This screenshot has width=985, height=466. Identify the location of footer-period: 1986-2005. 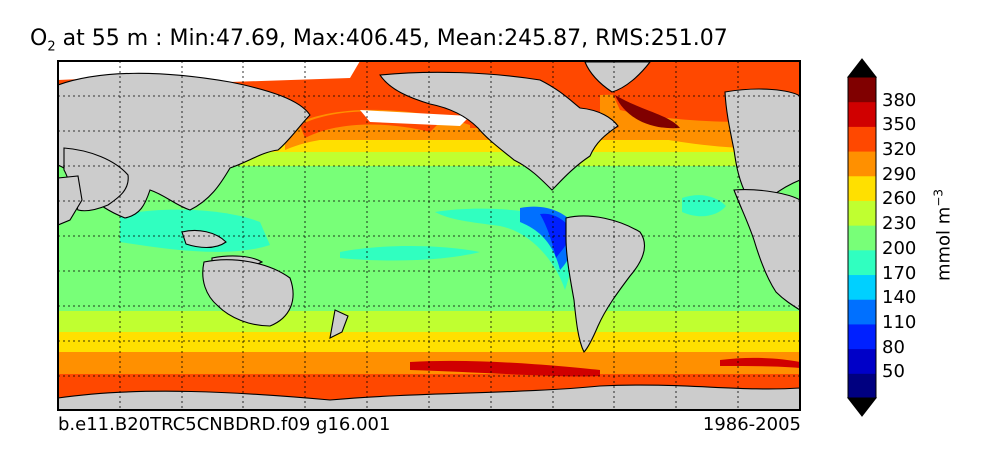
(751, 424).